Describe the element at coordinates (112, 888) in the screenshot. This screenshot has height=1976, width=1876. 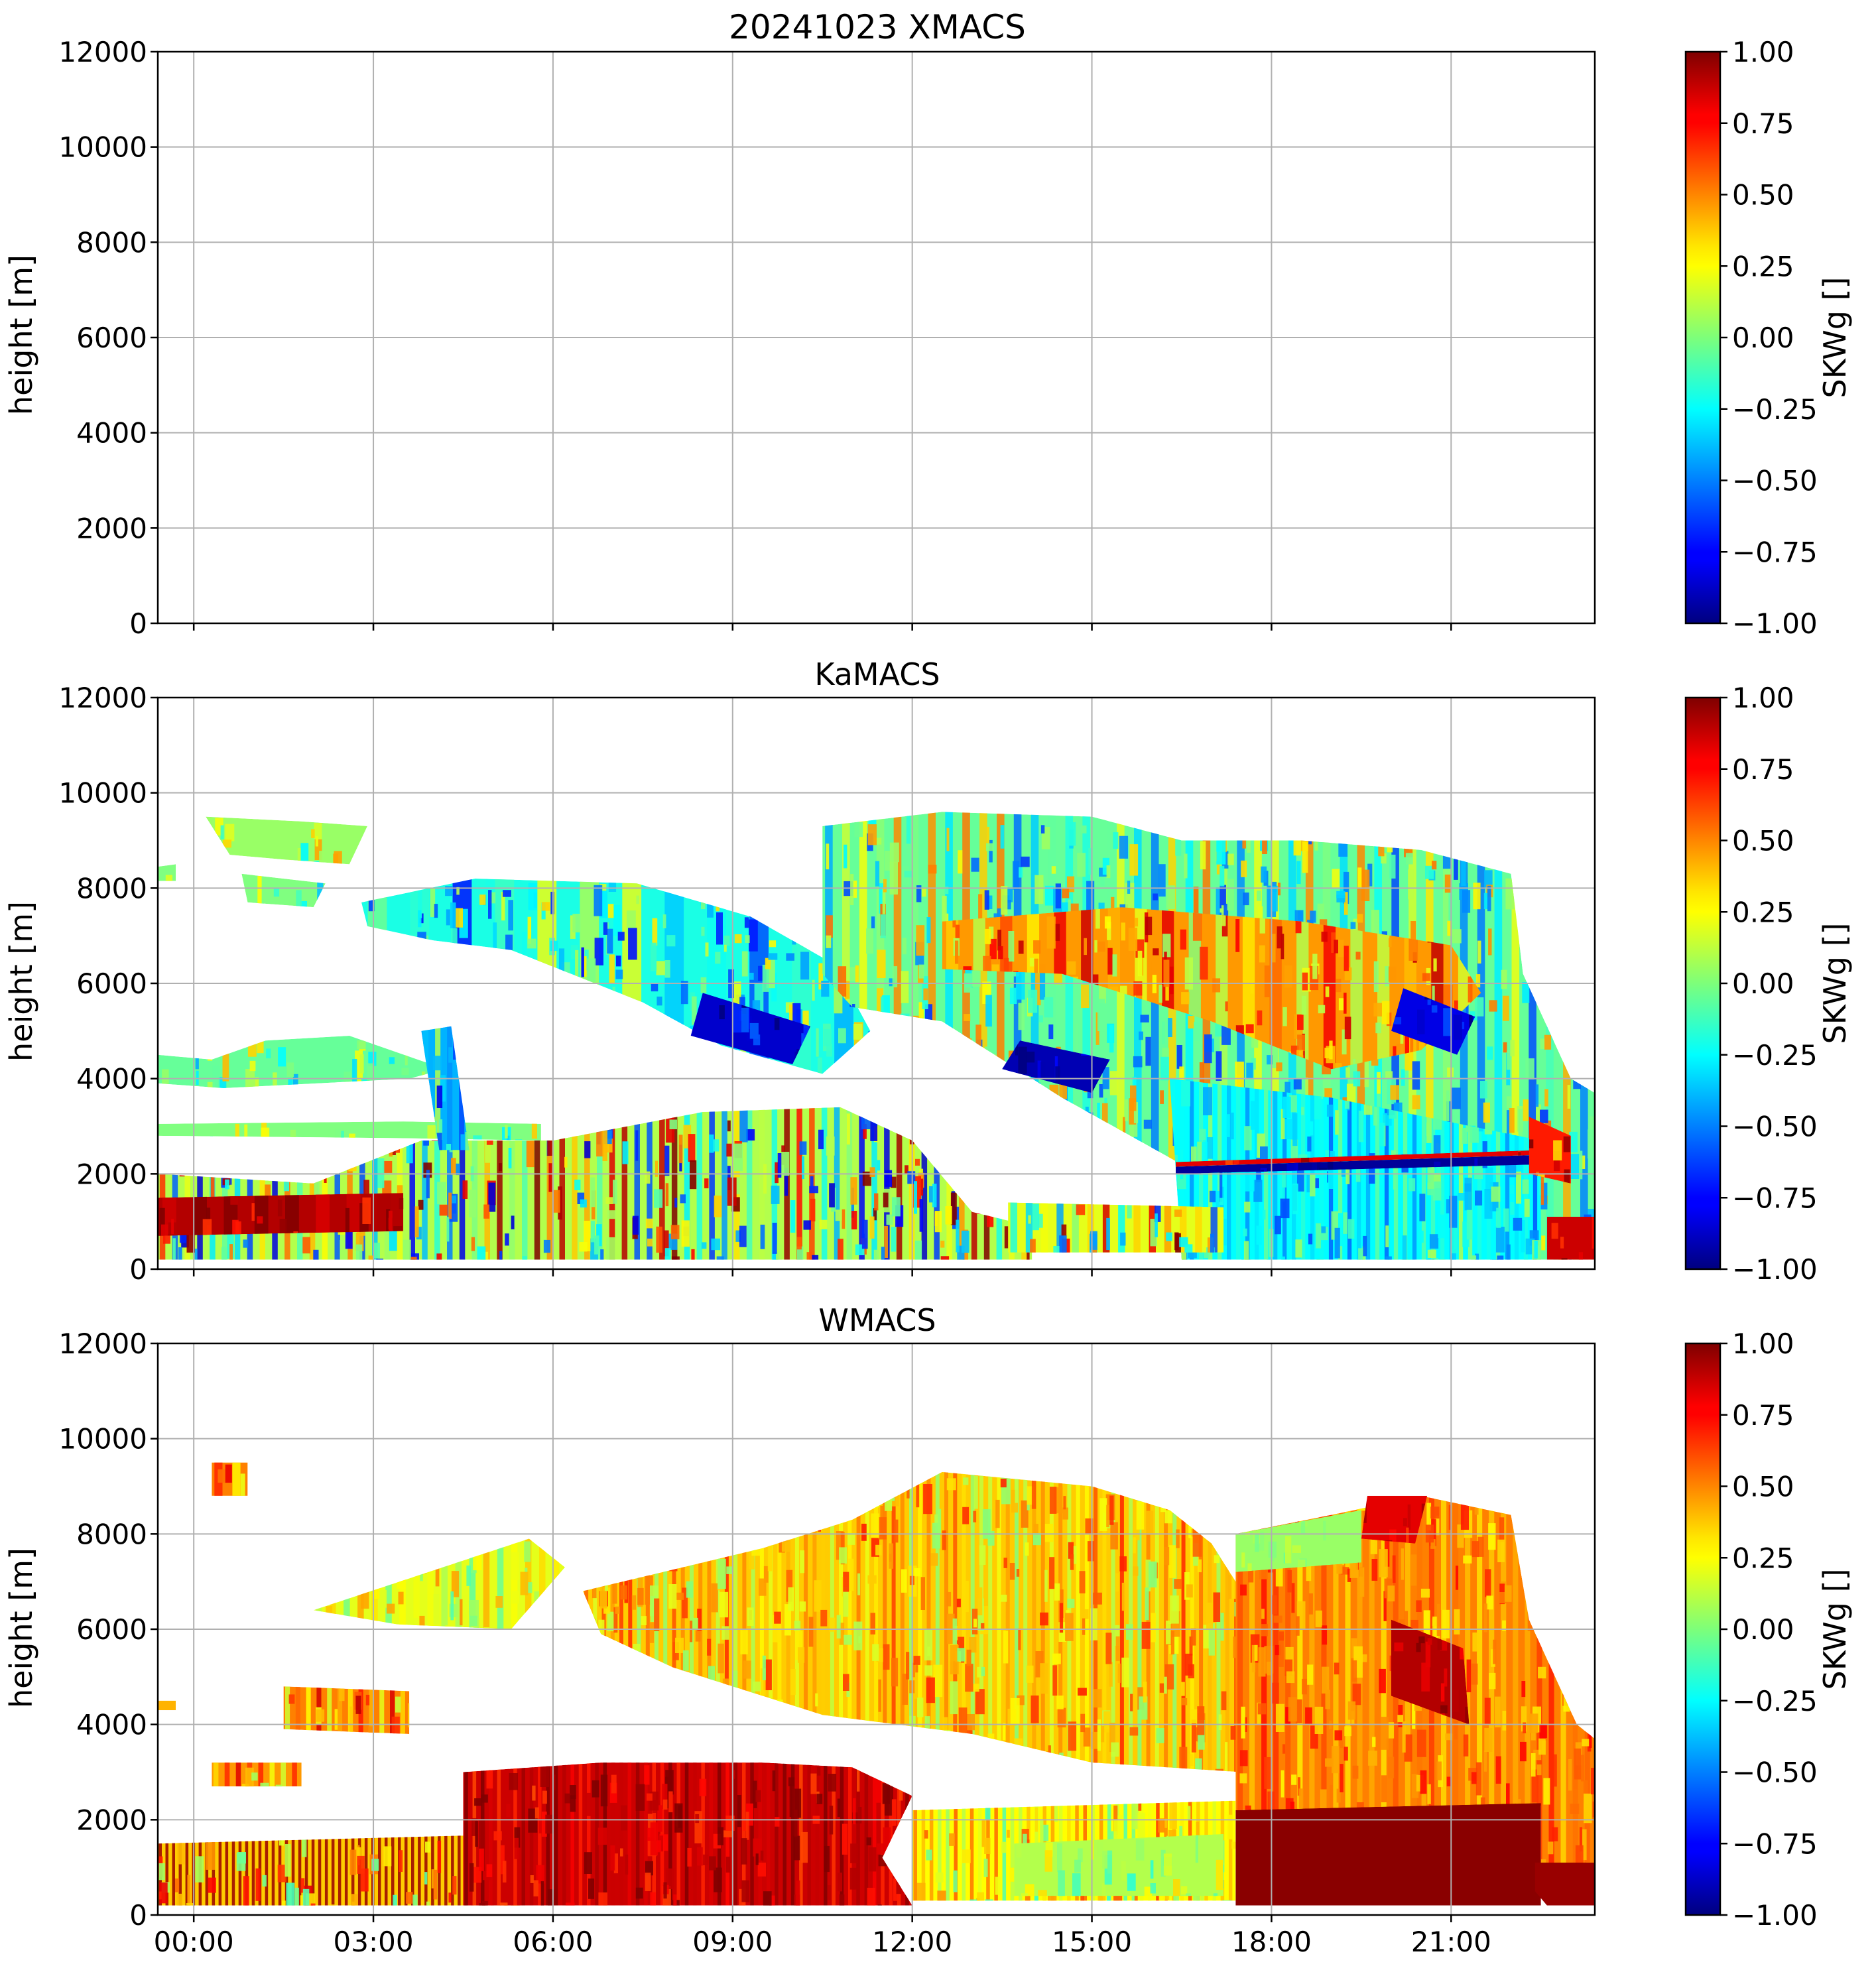
I see `y-tick-label: 8000` at that location.